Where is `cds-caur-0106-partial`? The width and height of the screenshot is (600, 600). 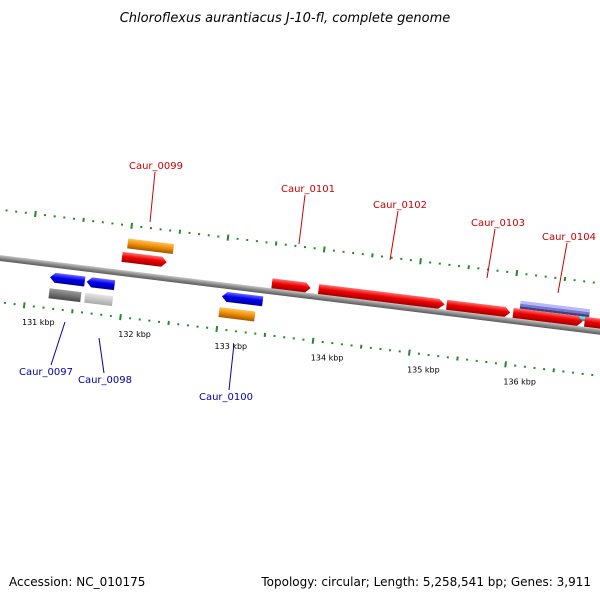
cds-caur-0106-partial is located at coordinates (591, 323).